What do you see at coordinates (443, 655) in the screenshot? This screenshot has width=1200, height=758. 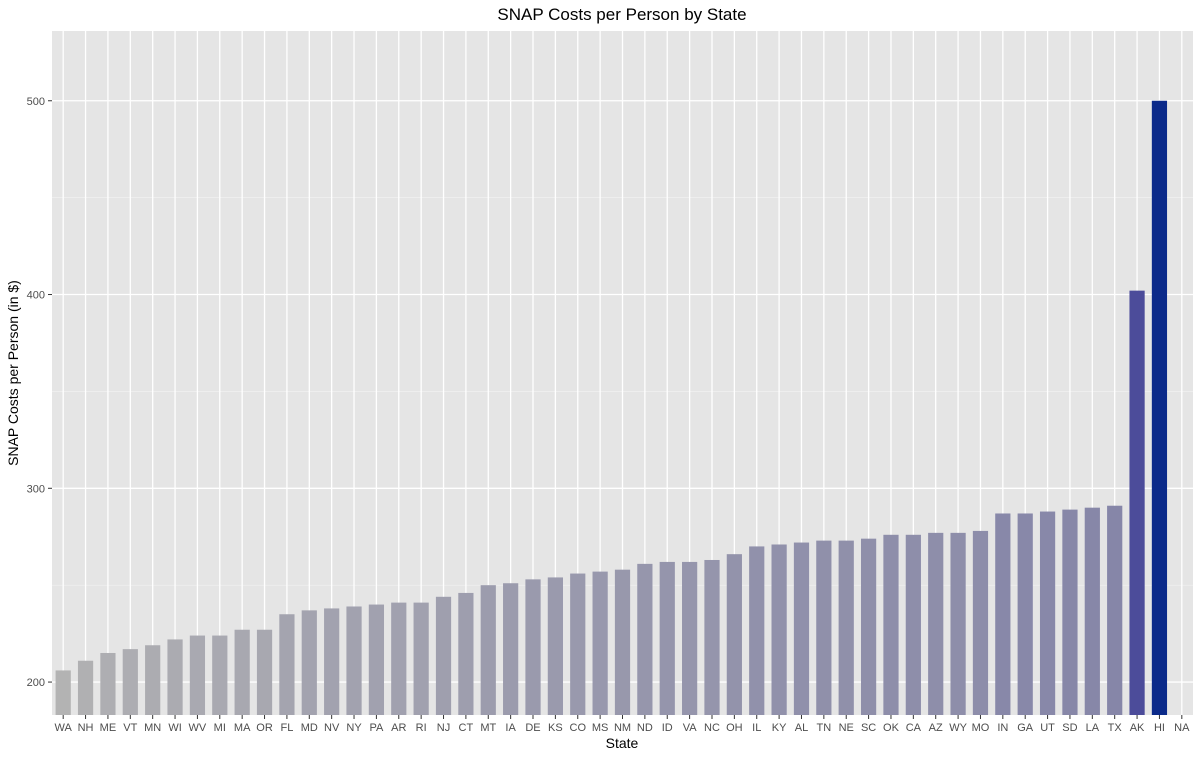 I see `bar-nj` at bounding box center [443, 655].